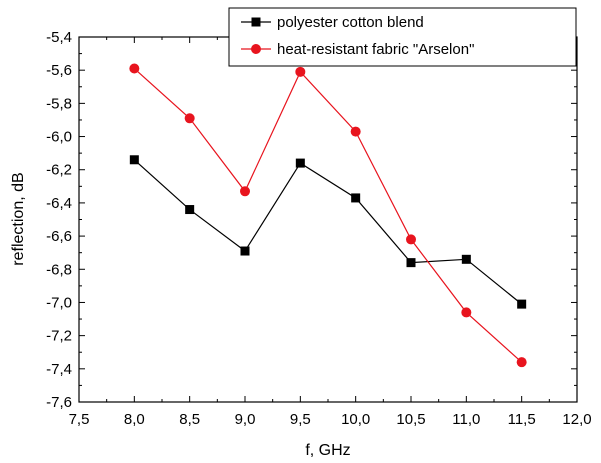  Describe the element at coordinates (59, 137) in the screenshot. I see `y-tick-label: -6,0` at that location.